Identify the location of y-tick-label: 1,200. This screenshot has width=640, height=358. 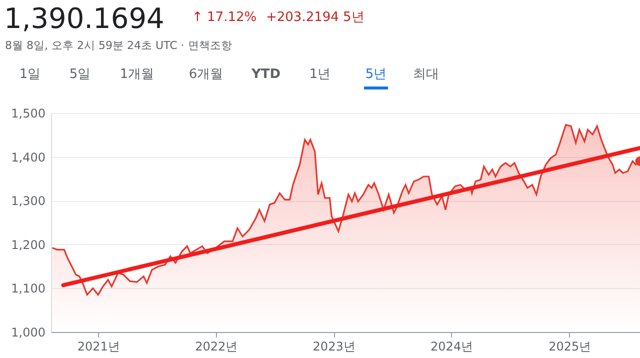
(28, 245).